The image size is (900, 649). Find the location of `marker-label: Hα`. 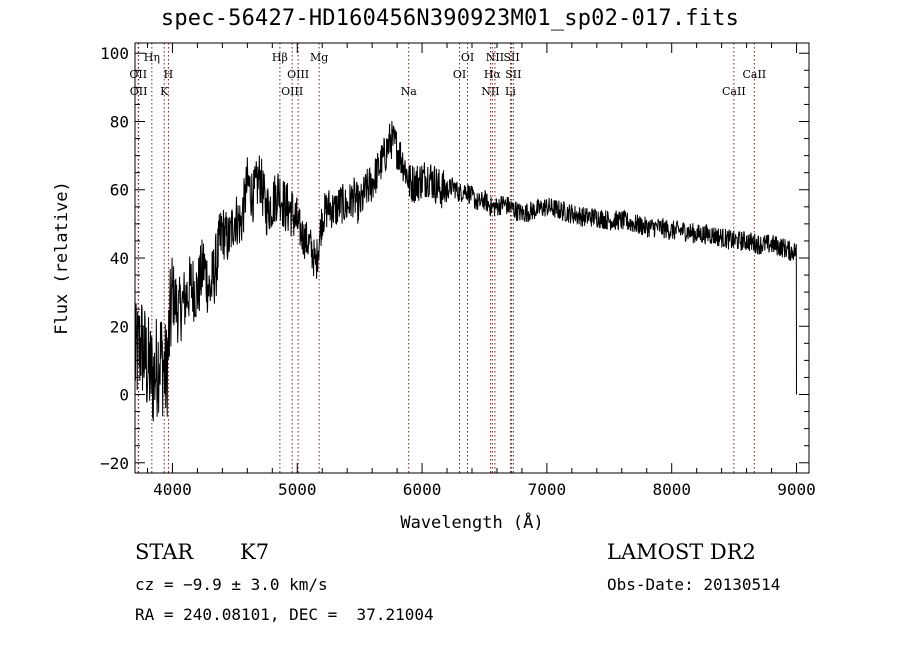

marker-label: Hα is located at coordinates (493, 74).